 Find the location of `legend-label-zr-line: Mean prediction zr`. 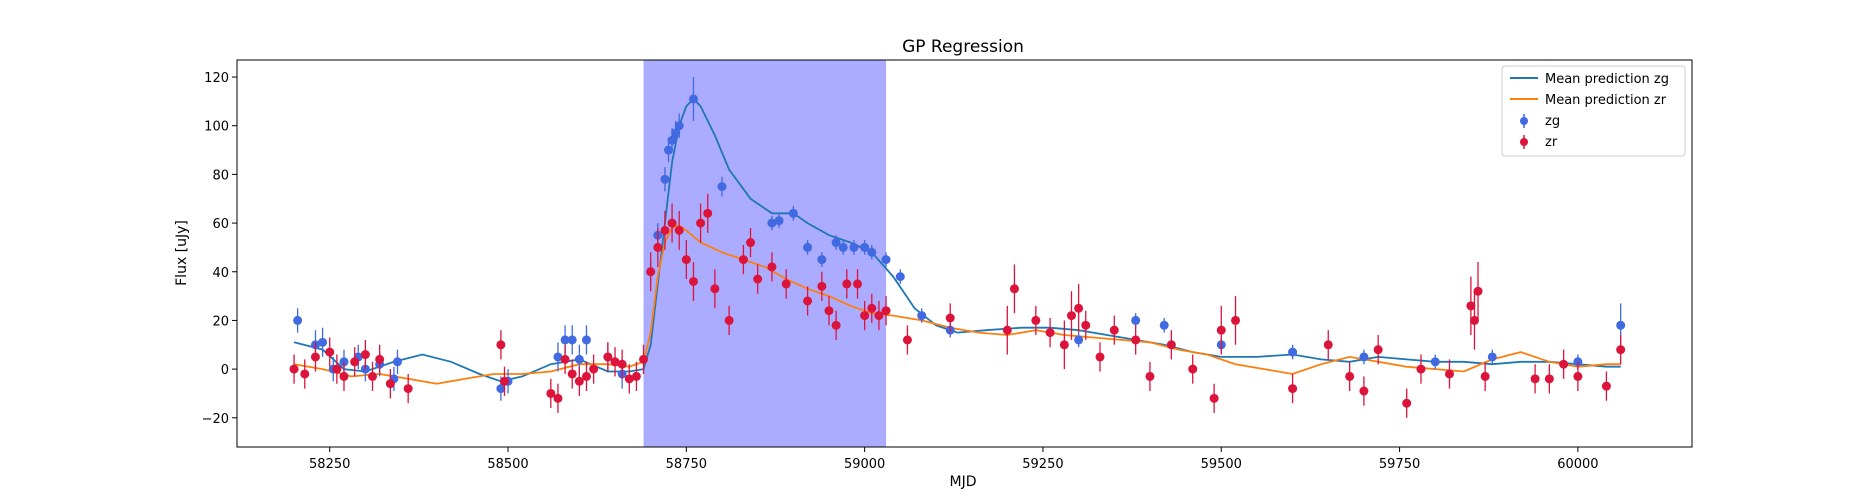

legend-label-zr-line: Mean prediction zr is located at coordinates (1606, 100).